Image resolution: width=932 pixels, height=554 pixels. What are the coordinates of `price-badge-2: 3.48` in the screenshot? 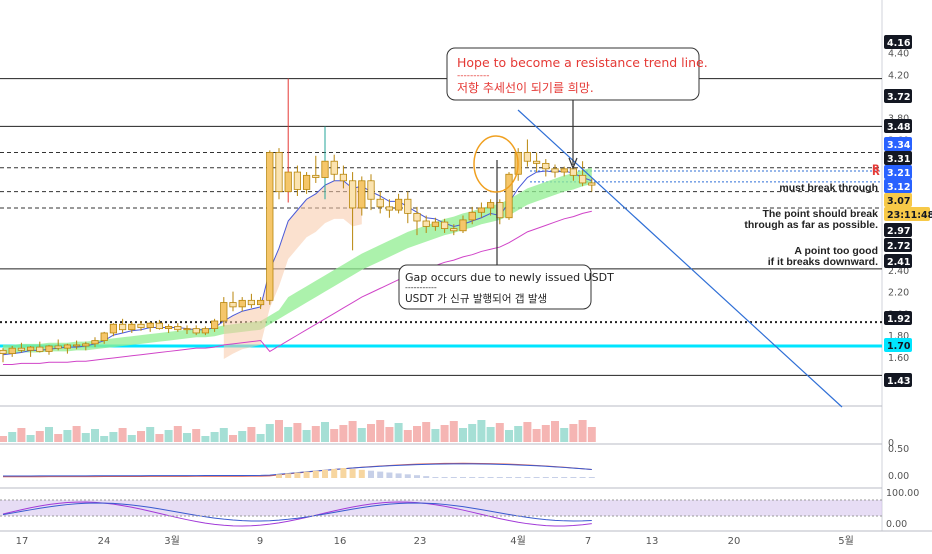 It's located at (898, 126).